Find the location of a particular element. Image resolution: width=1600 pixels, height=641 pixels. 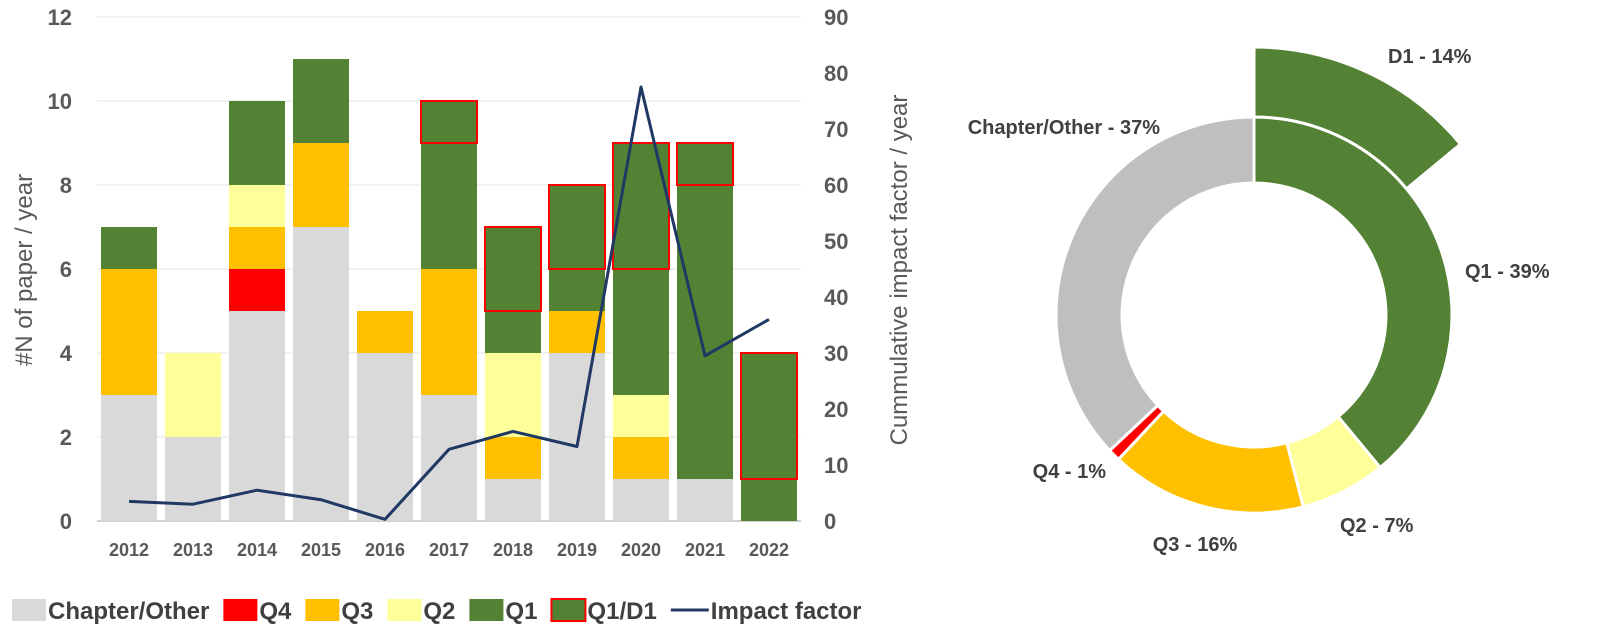

y-tick-label: 10 is located at coordinates (60, 101).